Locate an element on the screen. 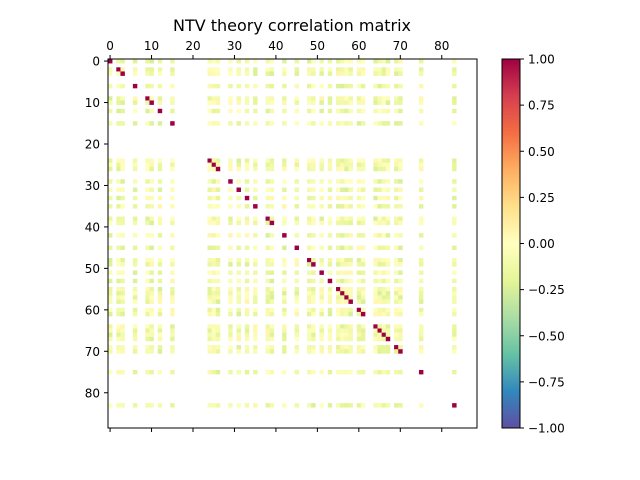  x-tick-label: 10 is located at coordinates (151, 46).